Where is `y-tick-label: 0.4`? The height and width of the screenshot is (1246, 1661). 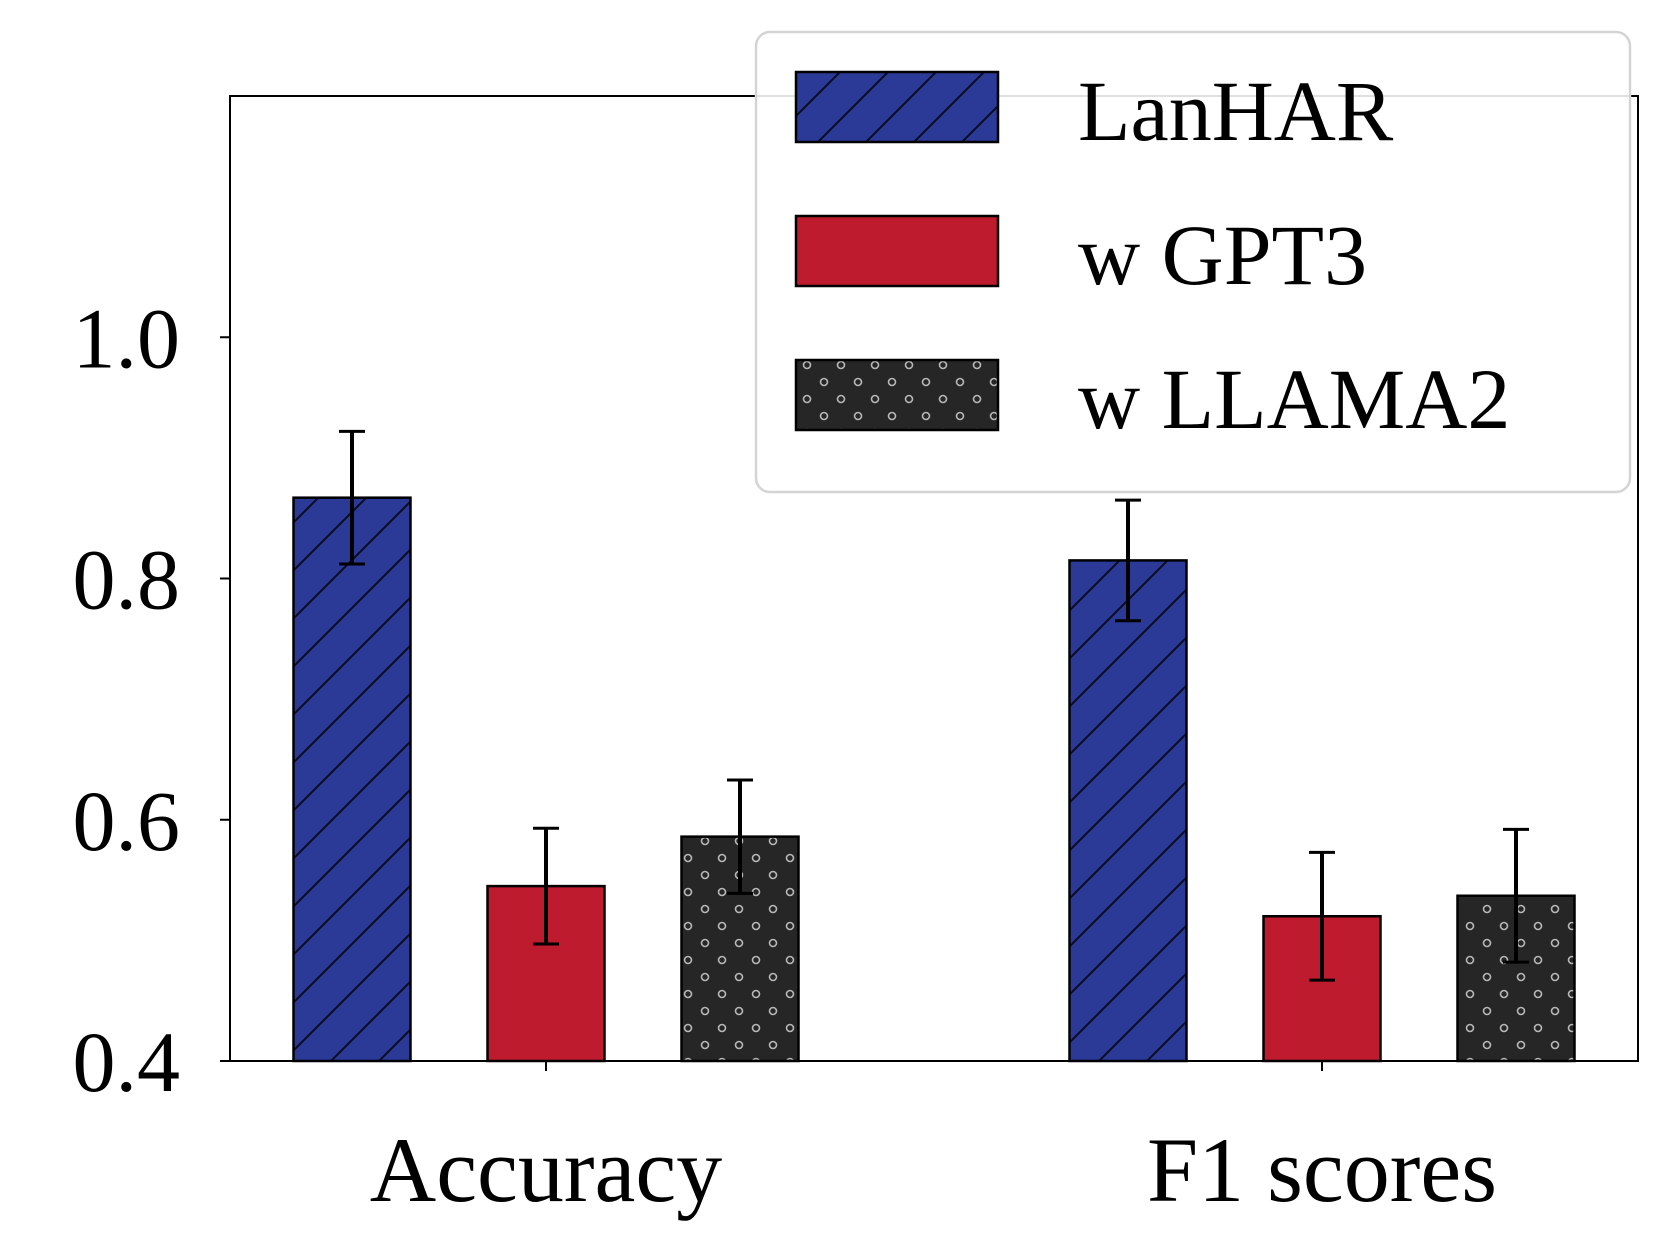
y-tick-label: 0.4 is located at coordinates (127, 1062).